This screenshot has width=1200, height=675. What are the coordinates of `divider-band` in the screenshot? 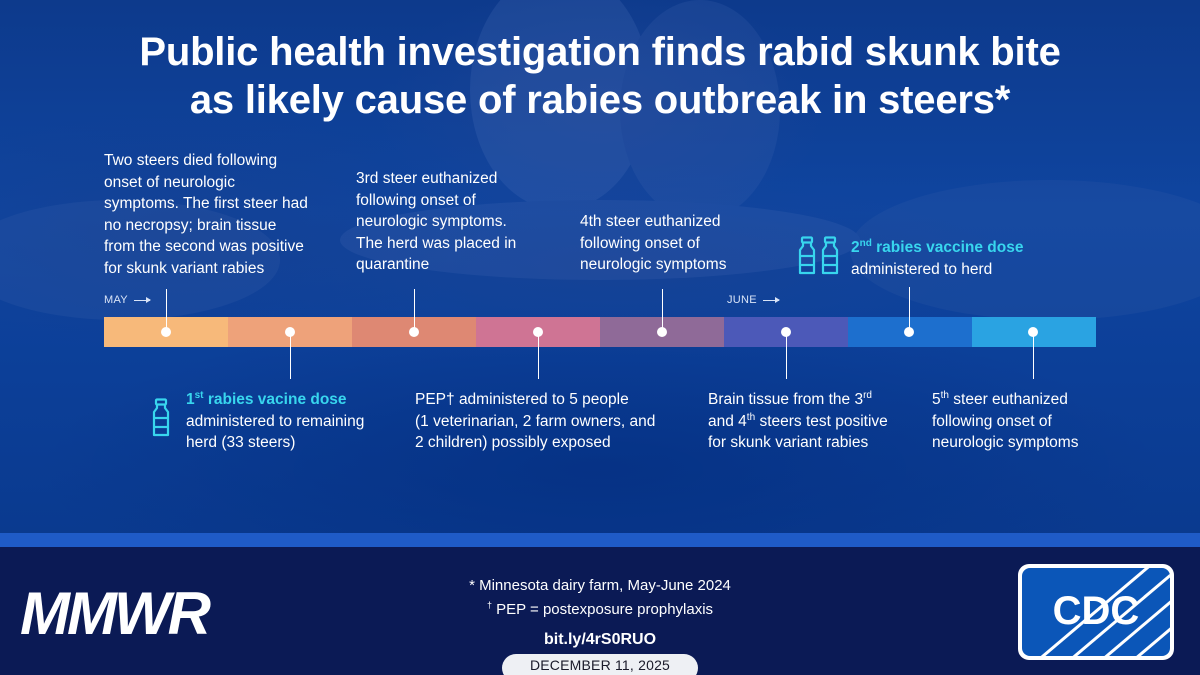 It's located at (600, 540).